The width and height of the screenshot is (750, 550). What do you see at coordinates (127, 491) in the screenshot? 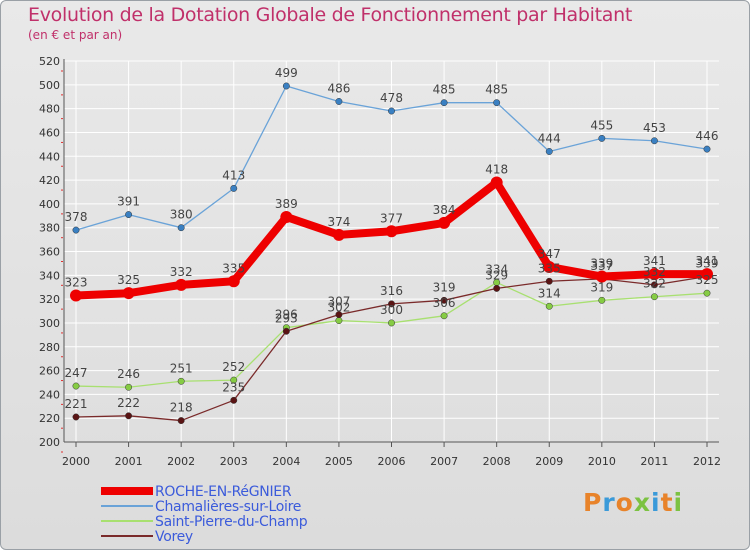
I see `legend-swatch-roche-en-regnier` at bounding box center [127, 491].